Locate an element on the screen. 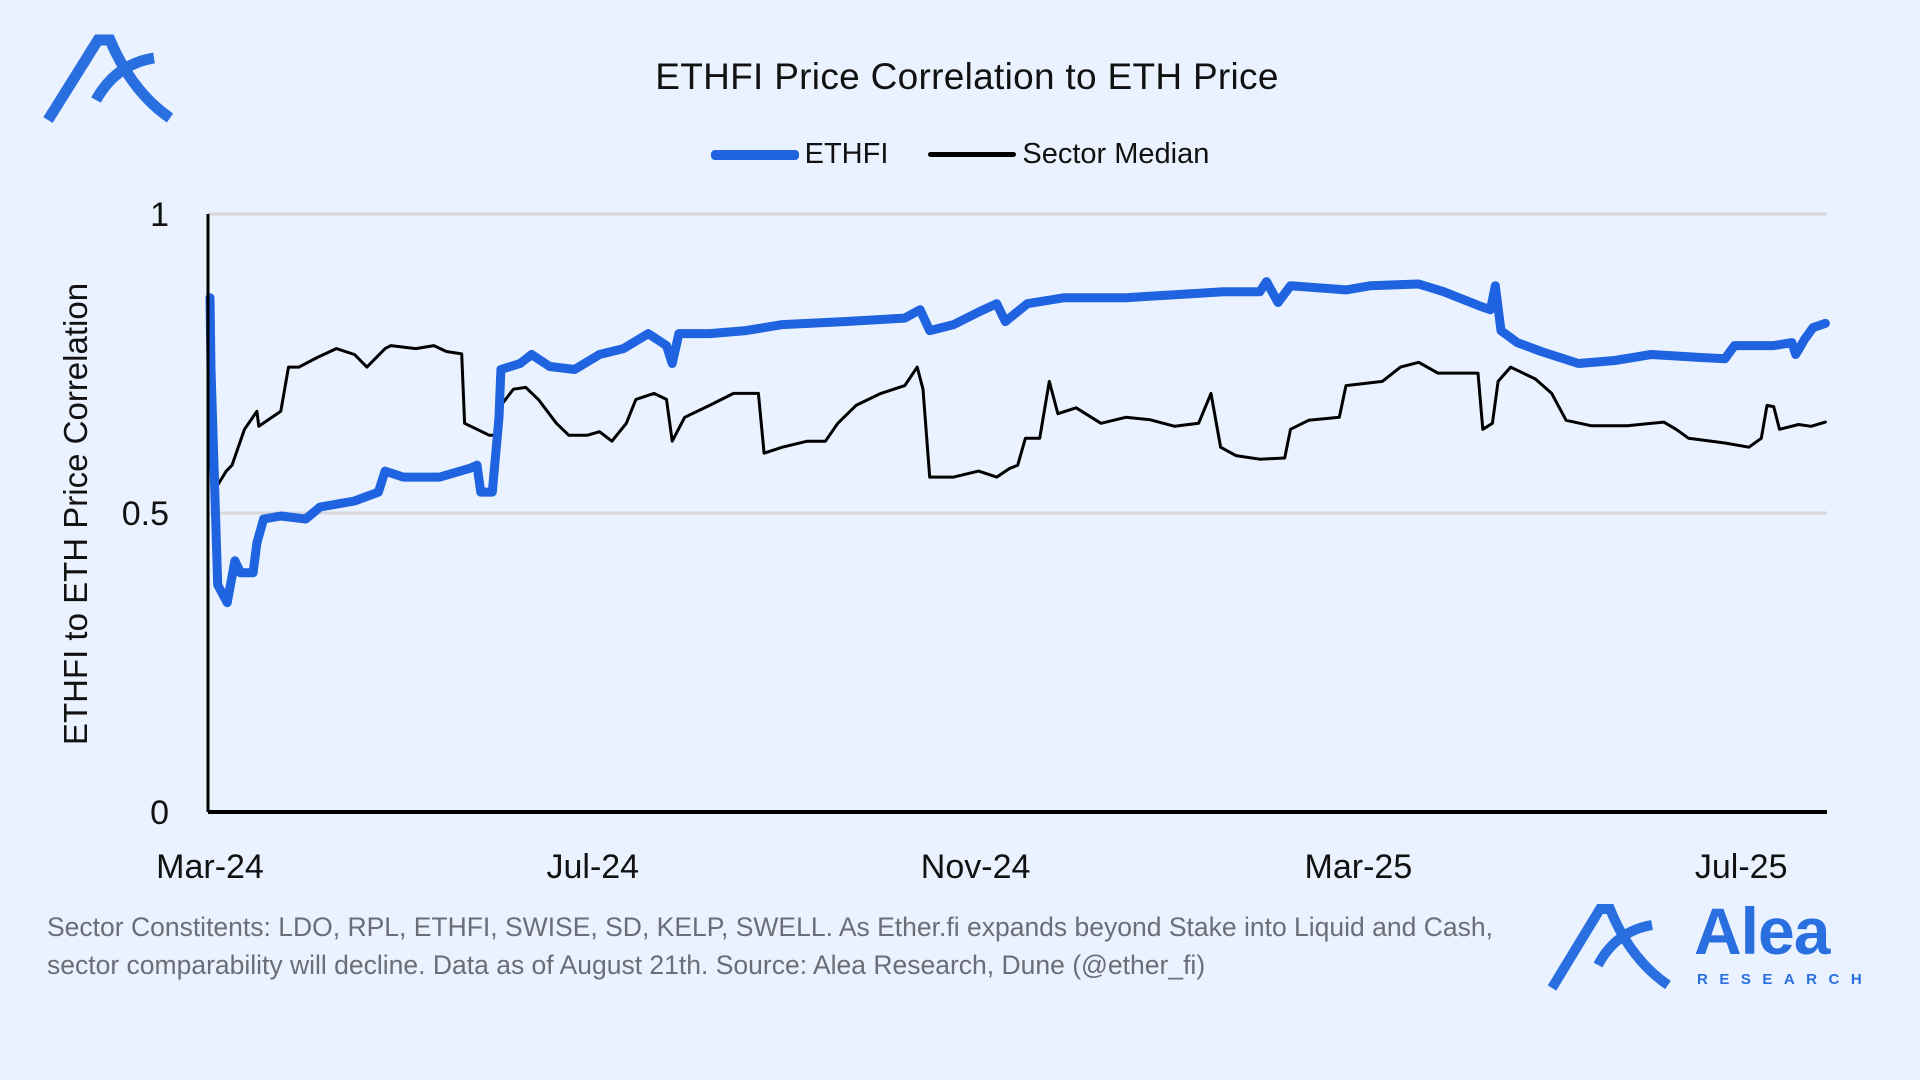 The height and width of the screenshot is (1080, 1920). brand-name: Alea is located at coordinates (1762, 931).